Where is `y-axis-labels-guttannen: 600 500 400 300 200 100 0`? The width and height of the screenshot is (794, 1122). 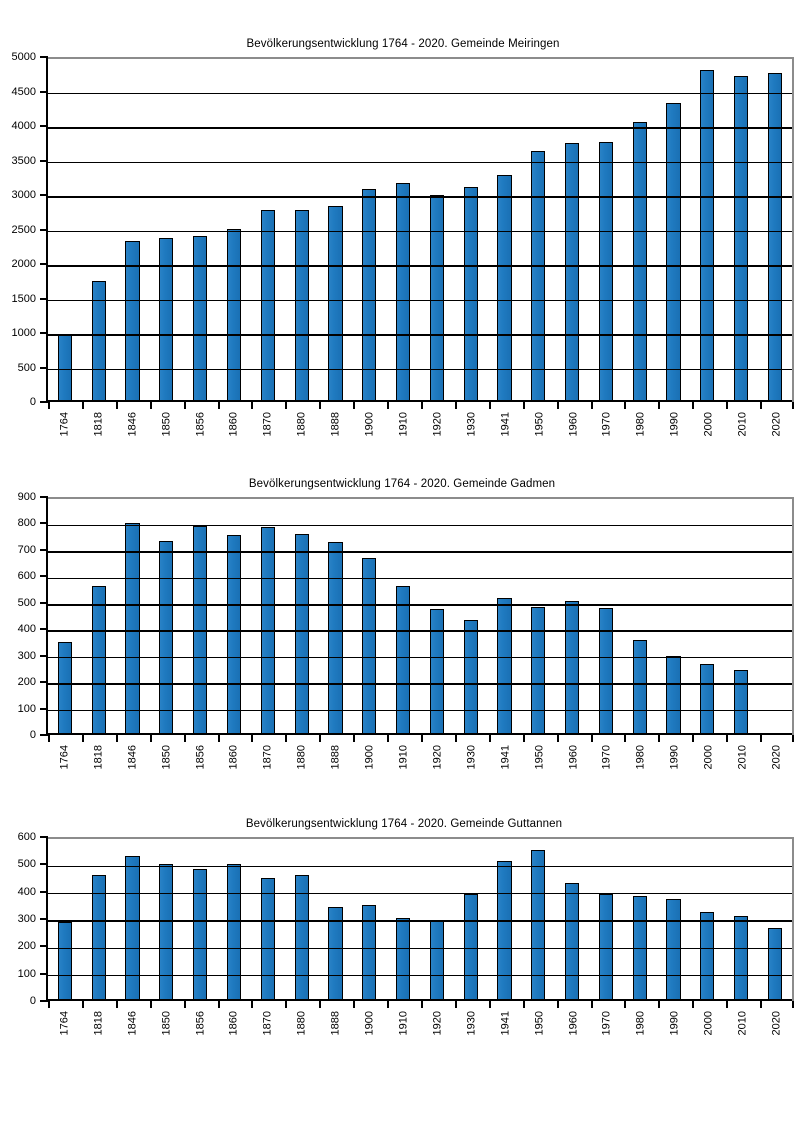
y-axis-labels-guttannen: 600 500 400 300 200 100 0 is located at coordinates (20, 919).